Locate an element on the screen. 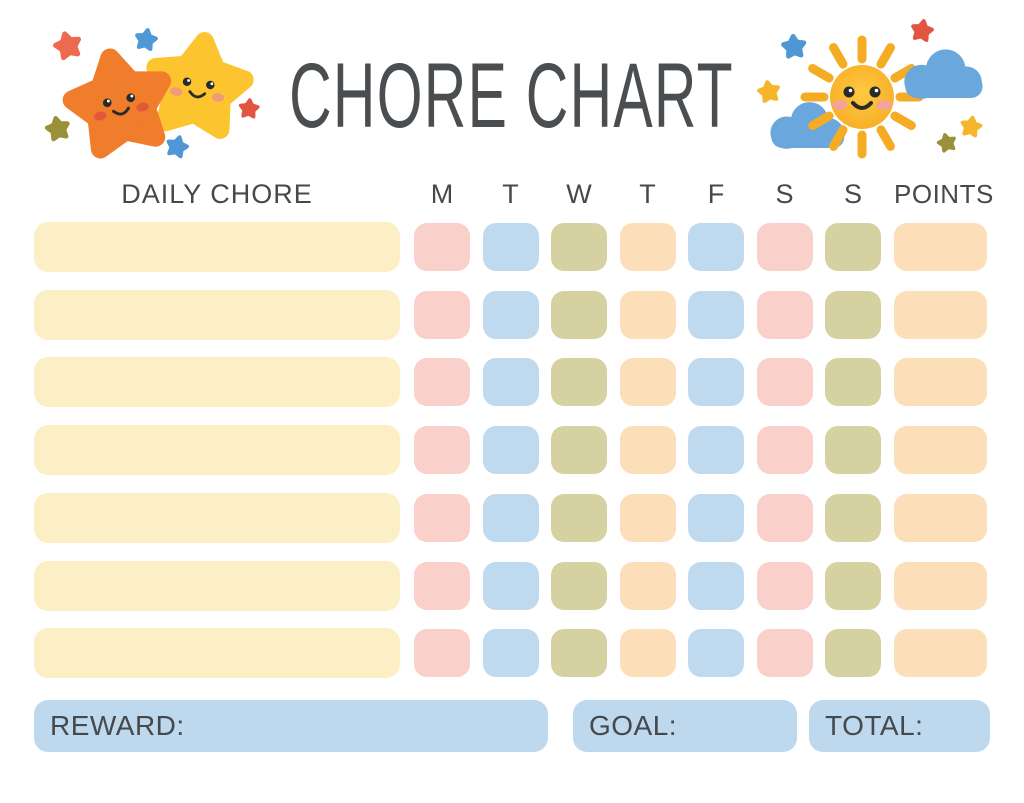  yellow-star-icon is located at coordinates (198, 83).